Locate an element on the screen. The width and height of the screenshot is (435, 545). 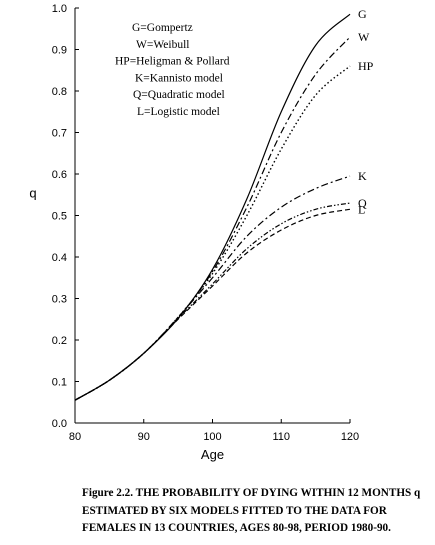
x-tick-label: 90 is located at coordinates (144, 437).